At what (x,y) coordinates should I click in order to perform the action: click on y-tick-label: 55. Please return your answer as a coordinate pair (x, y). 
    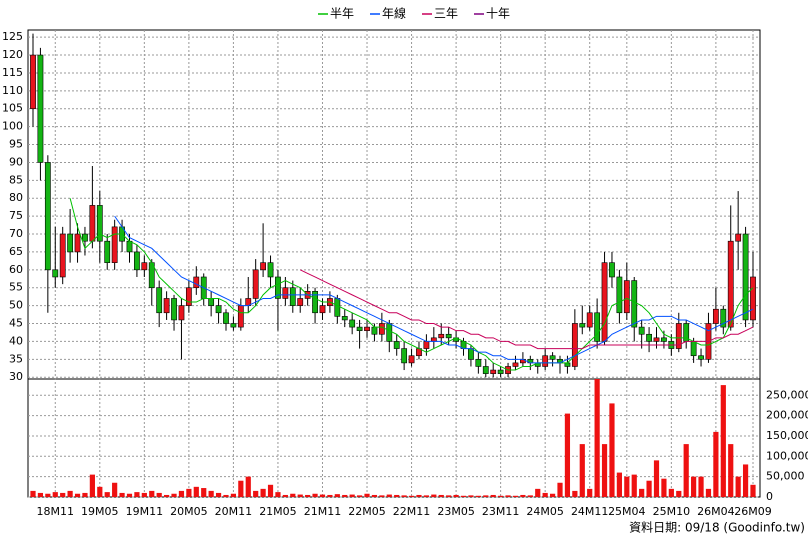
    Looking at the image, I should click on (16, 287).